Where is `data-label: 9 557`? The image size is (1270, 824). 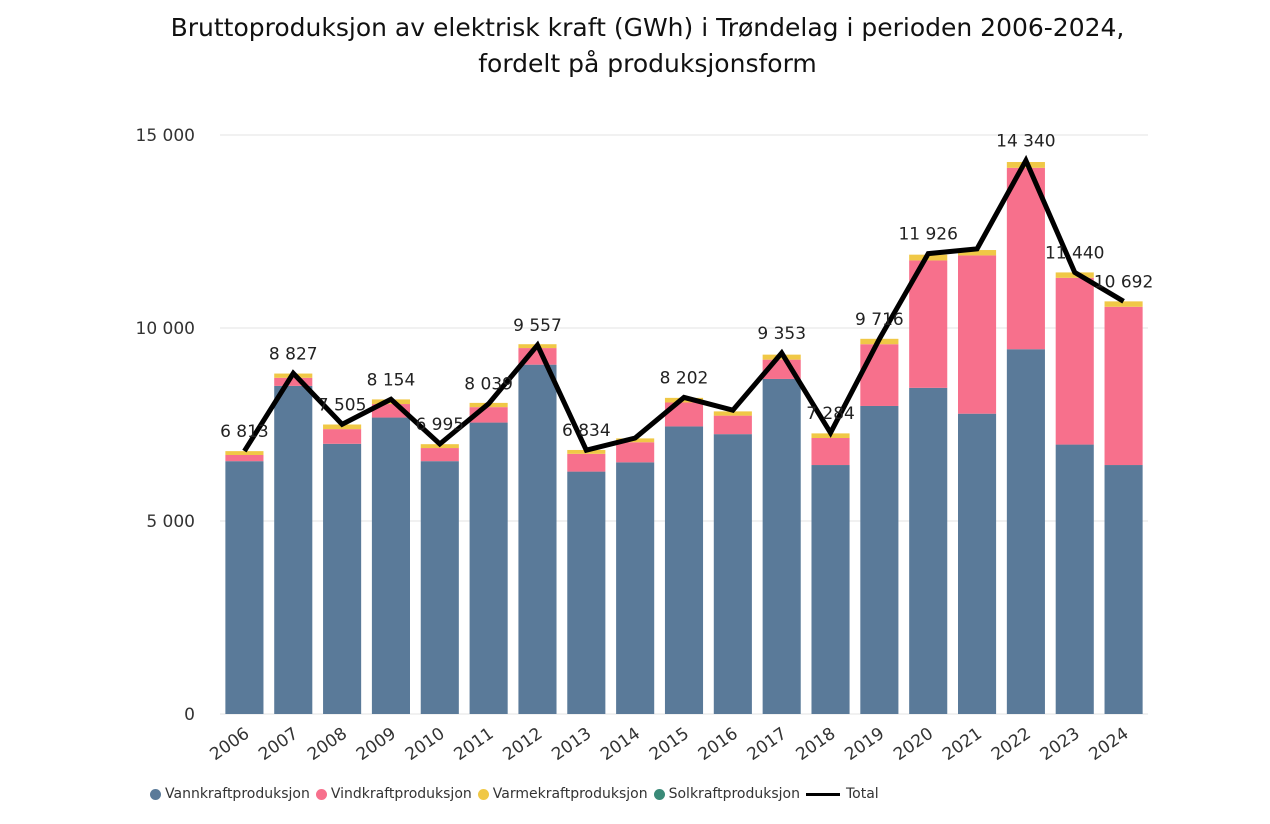
data-label: 9 557 is located at coordinates (537, 326).